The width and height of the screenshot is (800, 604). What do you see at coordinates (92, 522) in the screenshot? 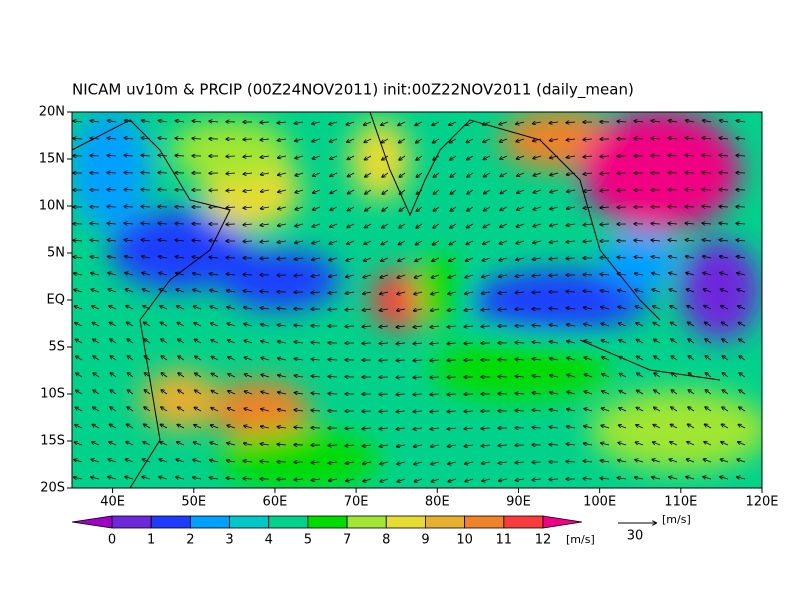
I see `colorbar-under` at bounding box center [92, 522].